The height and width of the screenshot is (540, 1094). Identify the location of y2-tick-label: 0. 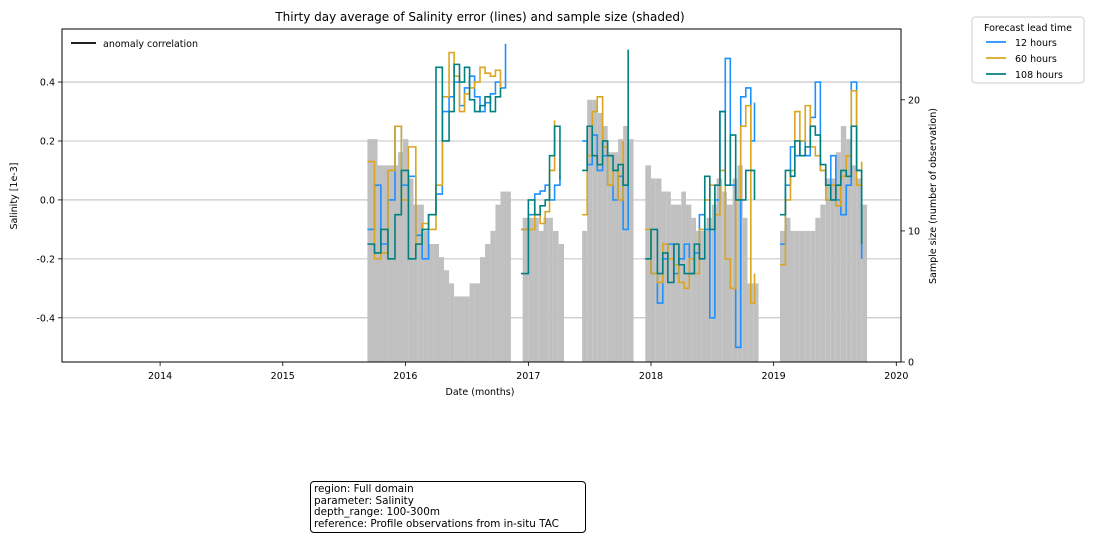
(911, 363).